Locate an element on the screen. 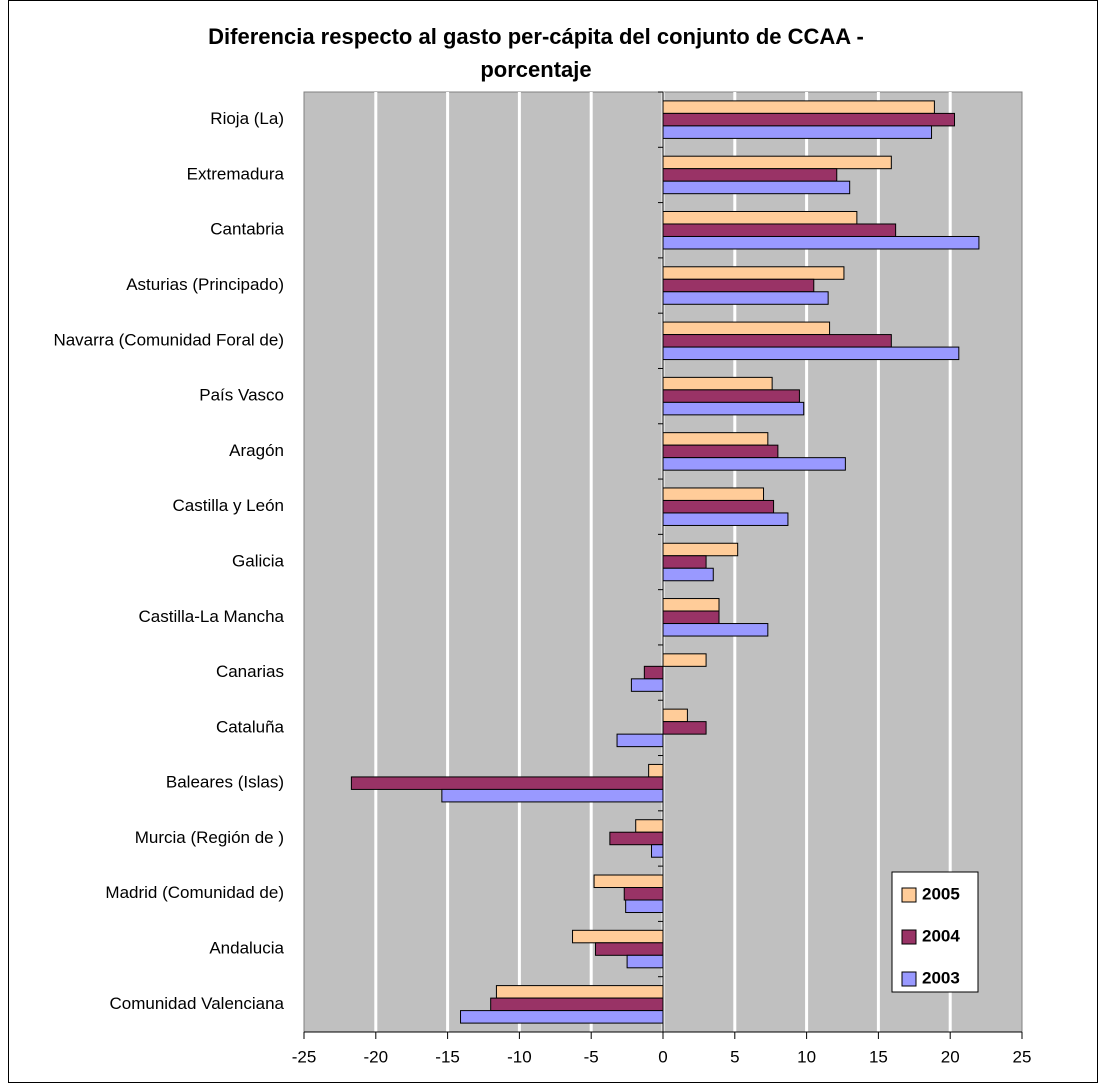 This screenshot has width=1107, height=1085. y-tick-label: Murcia (Región de ) is located at coordinates (209, 837).